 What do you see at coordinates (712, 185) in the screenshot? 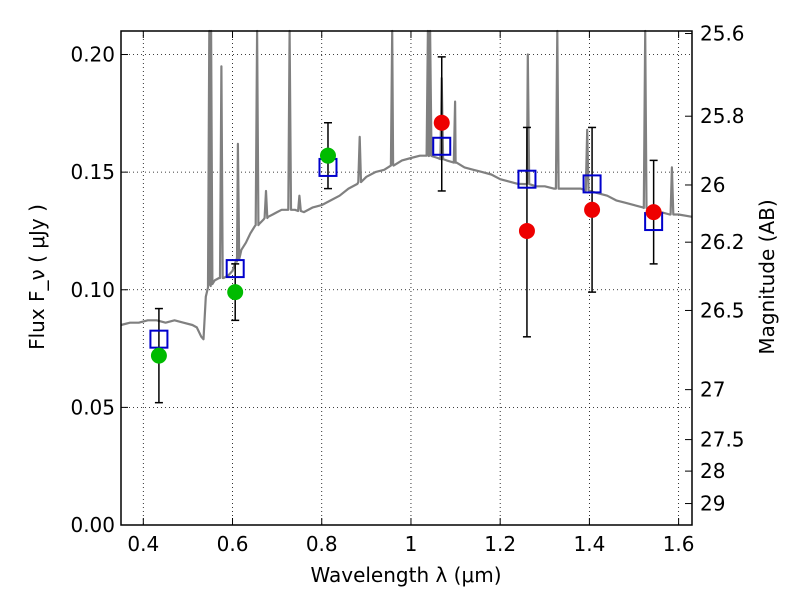
I see `right-tick-label: 26` at bounding box center [712, 185].